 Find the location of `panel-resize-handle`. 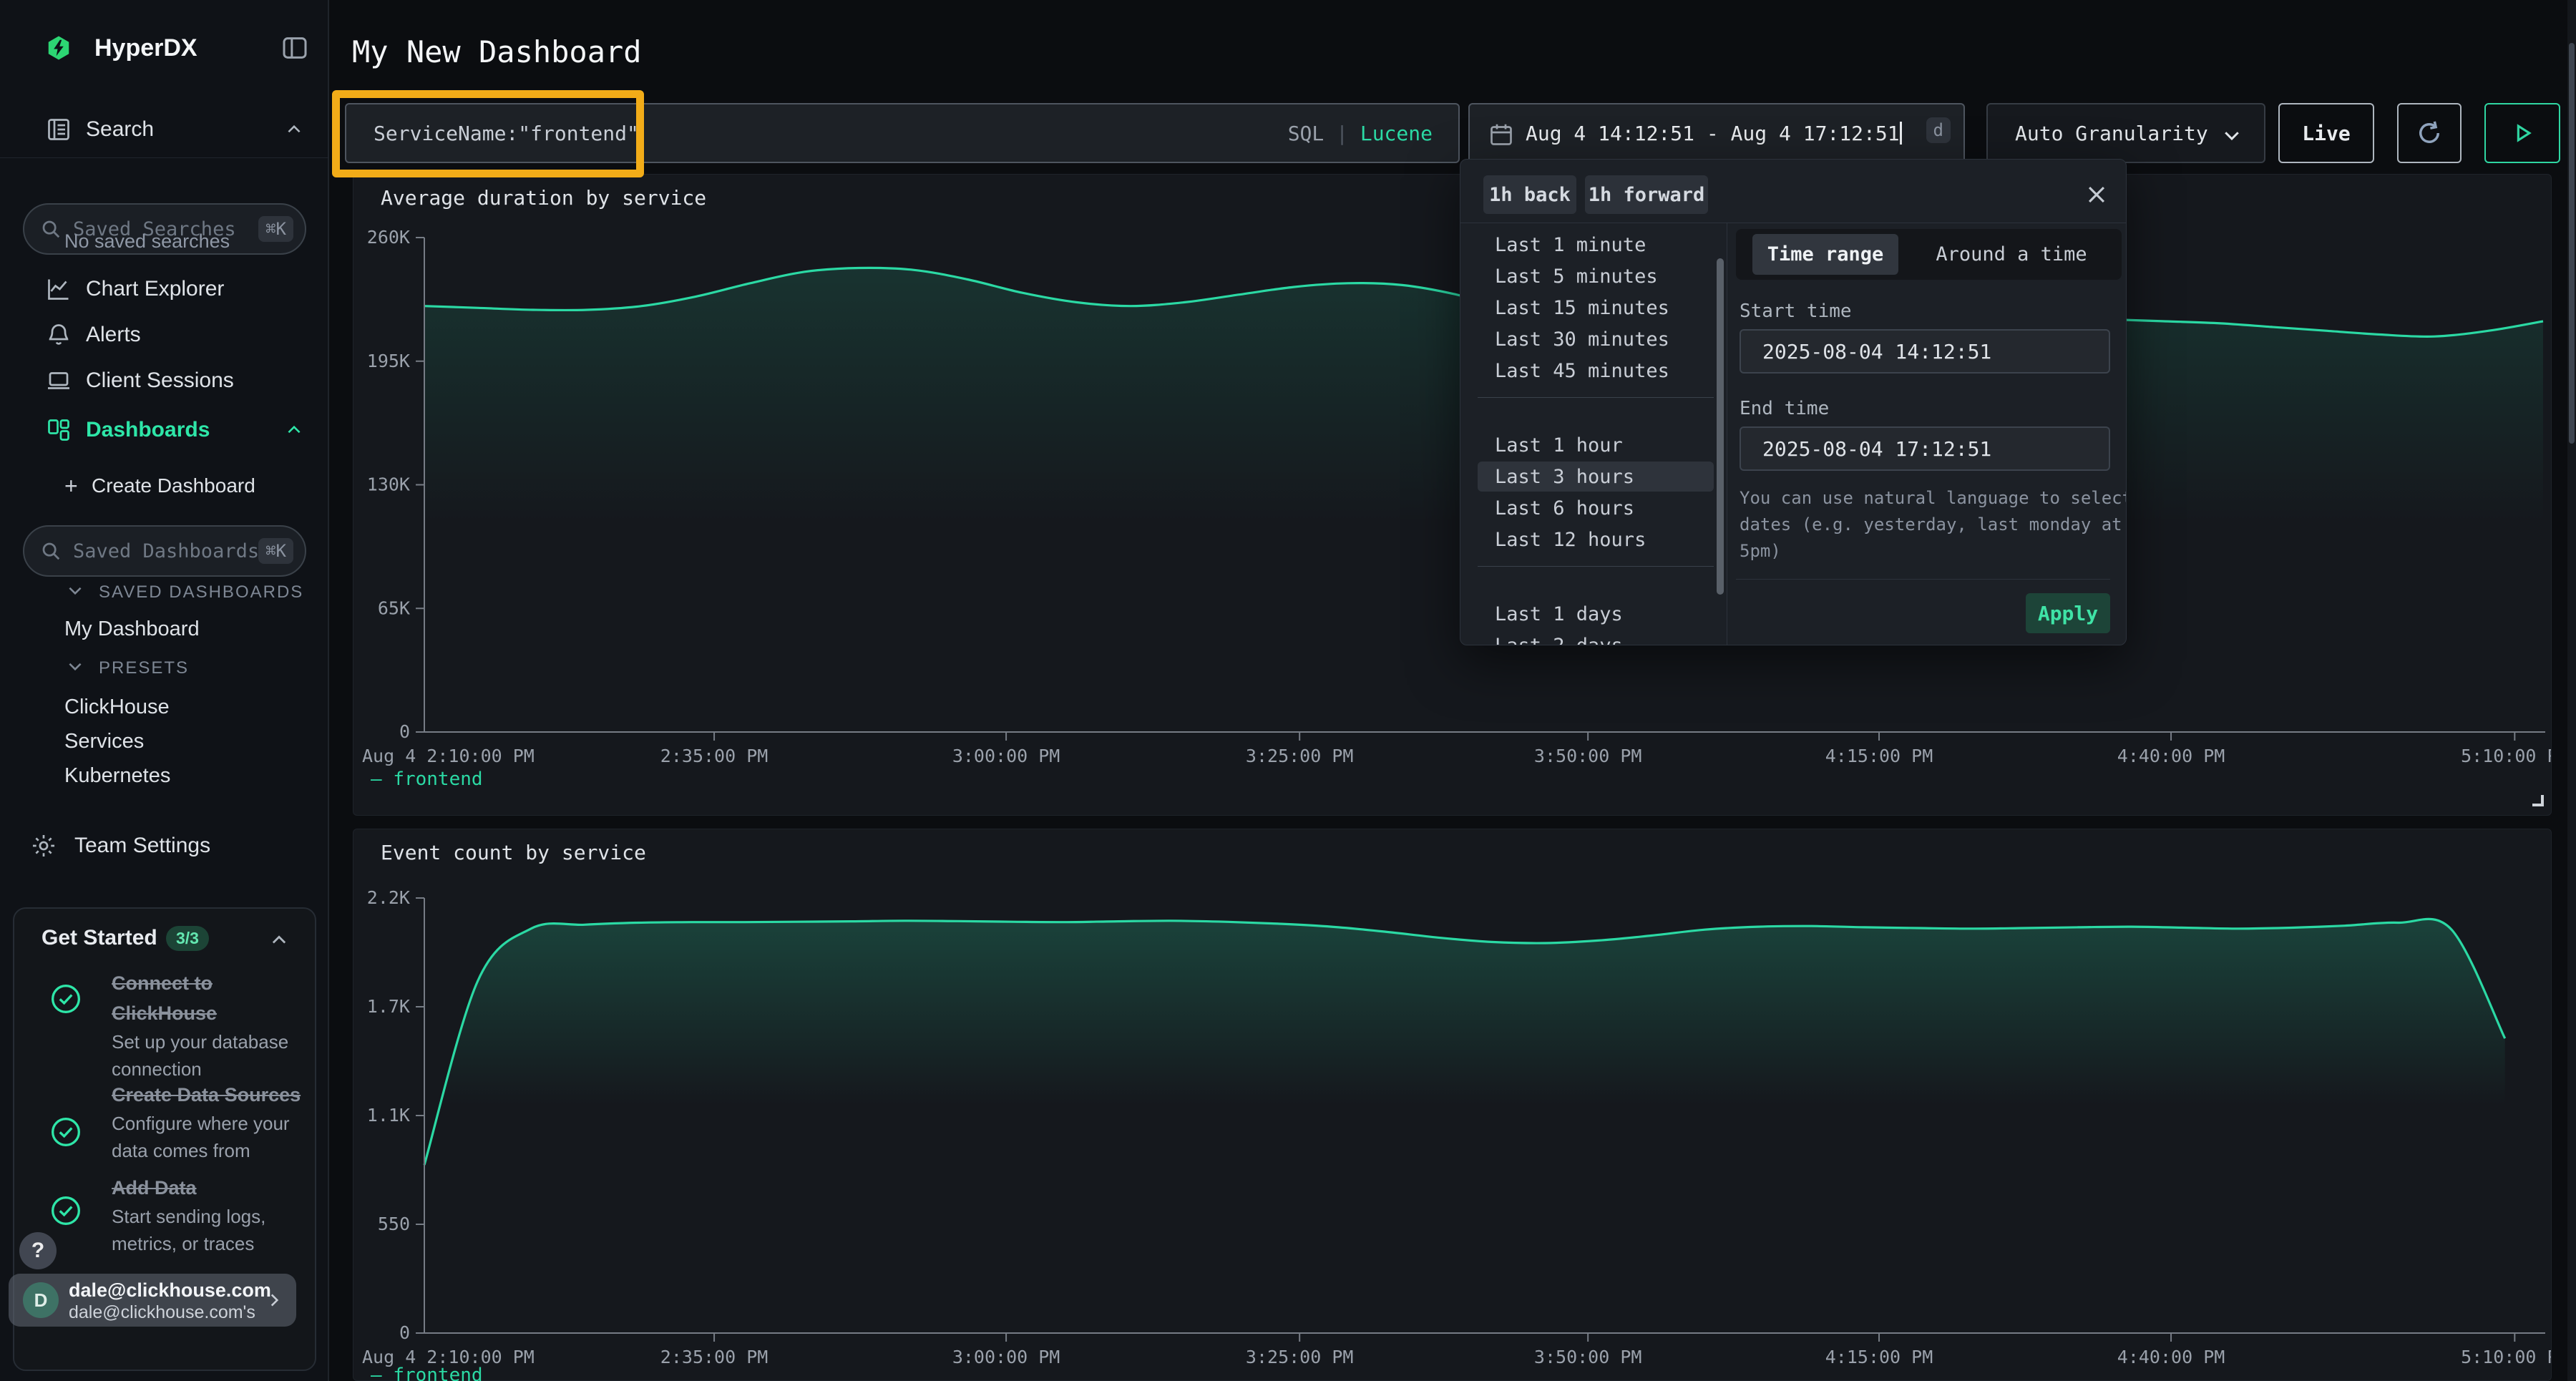

panel-resize-handle is located at coordinates (2538, 800).